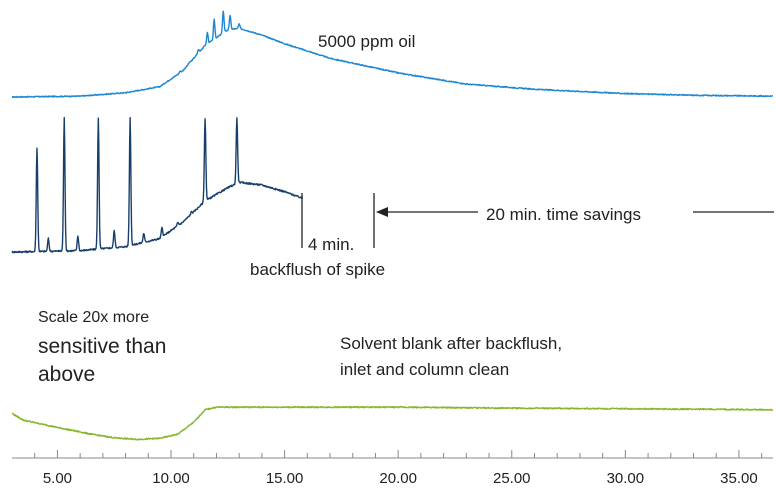 This screenshot has width=776, height=491. What do you see at coordinates (366, 41) in the screenshot?
I see `oil-label: 5000 ppm oil` at bounding box center [366, 41].